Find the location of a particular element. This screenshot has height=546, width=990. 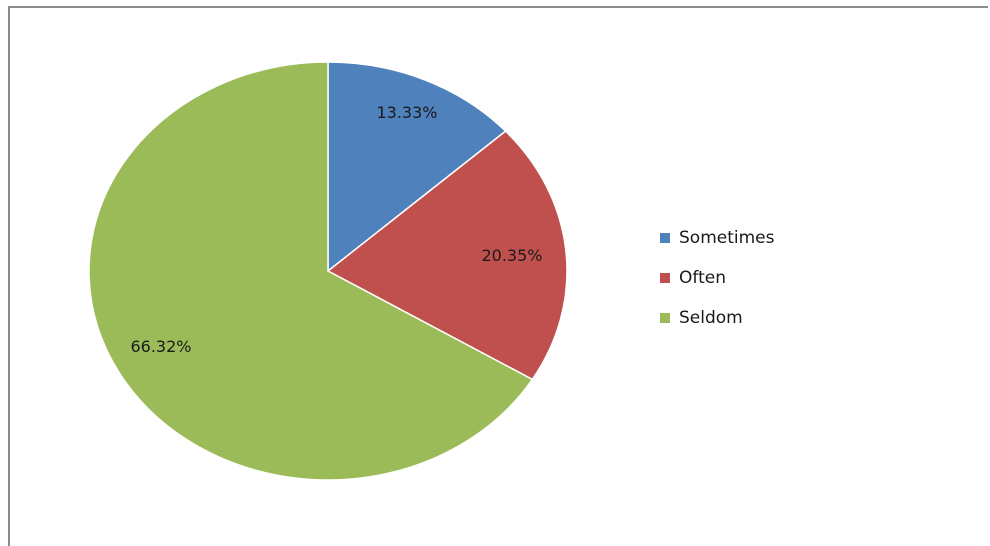

pie-slice-often is located at coordinates (447, 255).